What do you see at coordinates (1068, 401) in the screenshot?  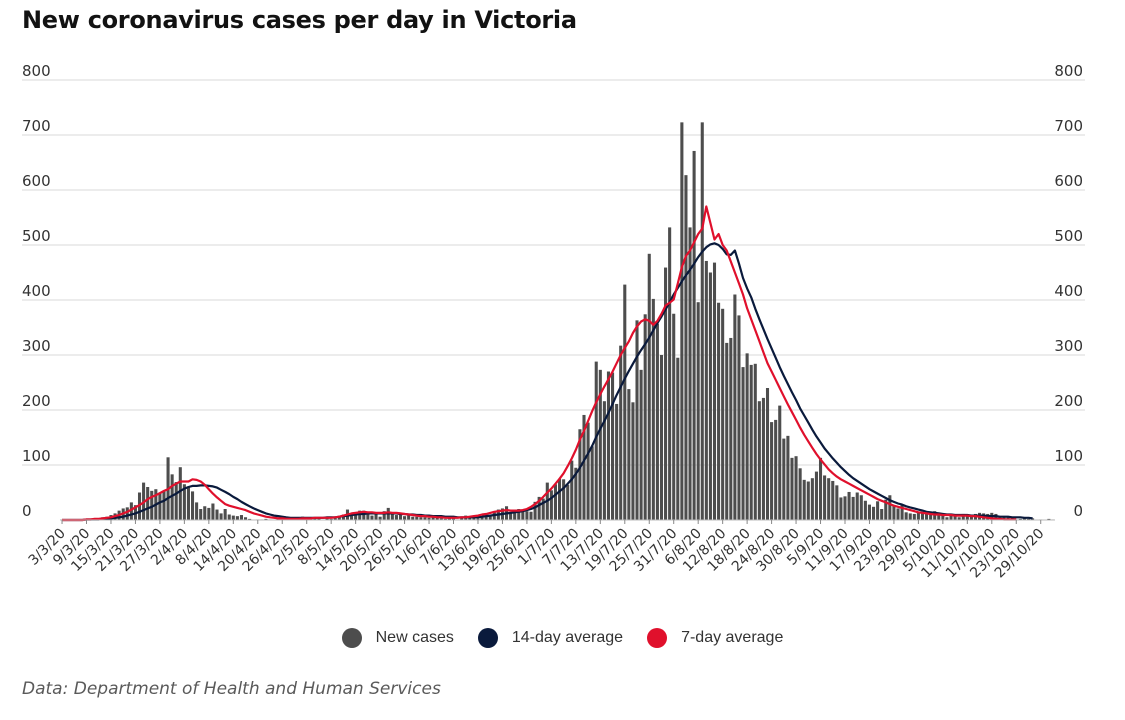 I see `y-tick-label-right: 200` at bounding box center [1068, 401].